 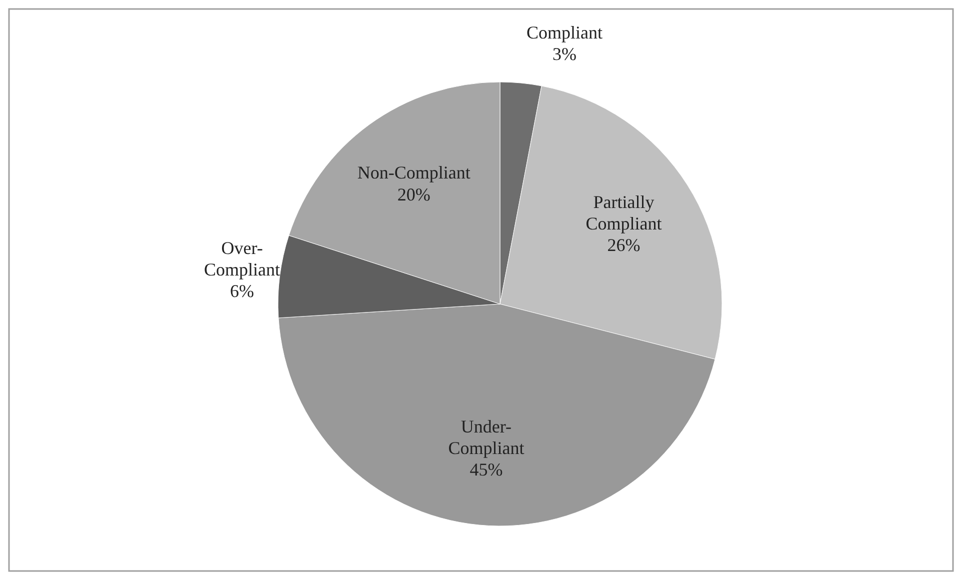 I want to click on data-label: 6%, so click(x=242, y=291).